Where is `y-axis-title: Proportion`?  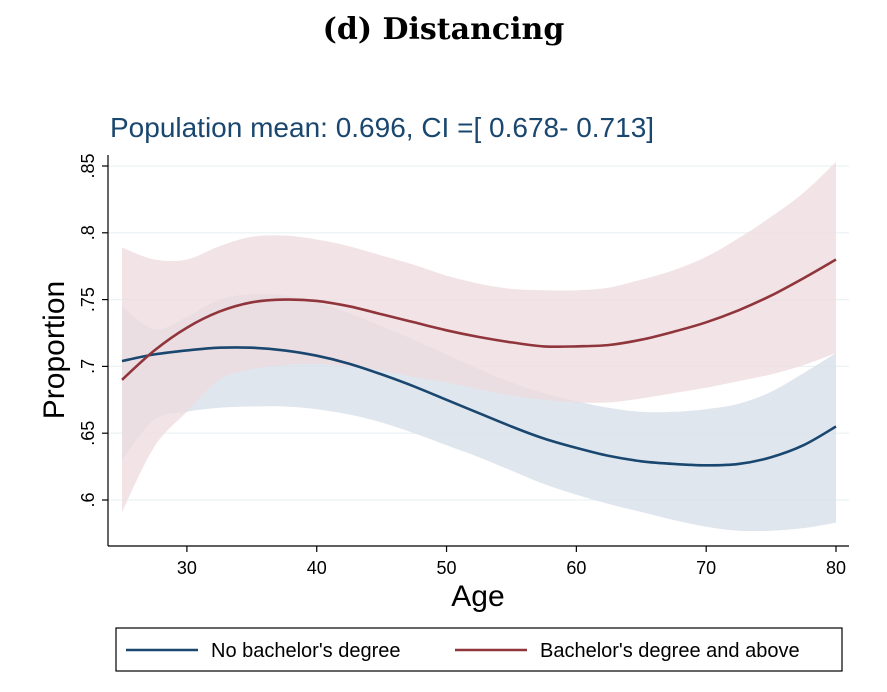
y-axis-title: Proportion is located at coordinates (54, 350).